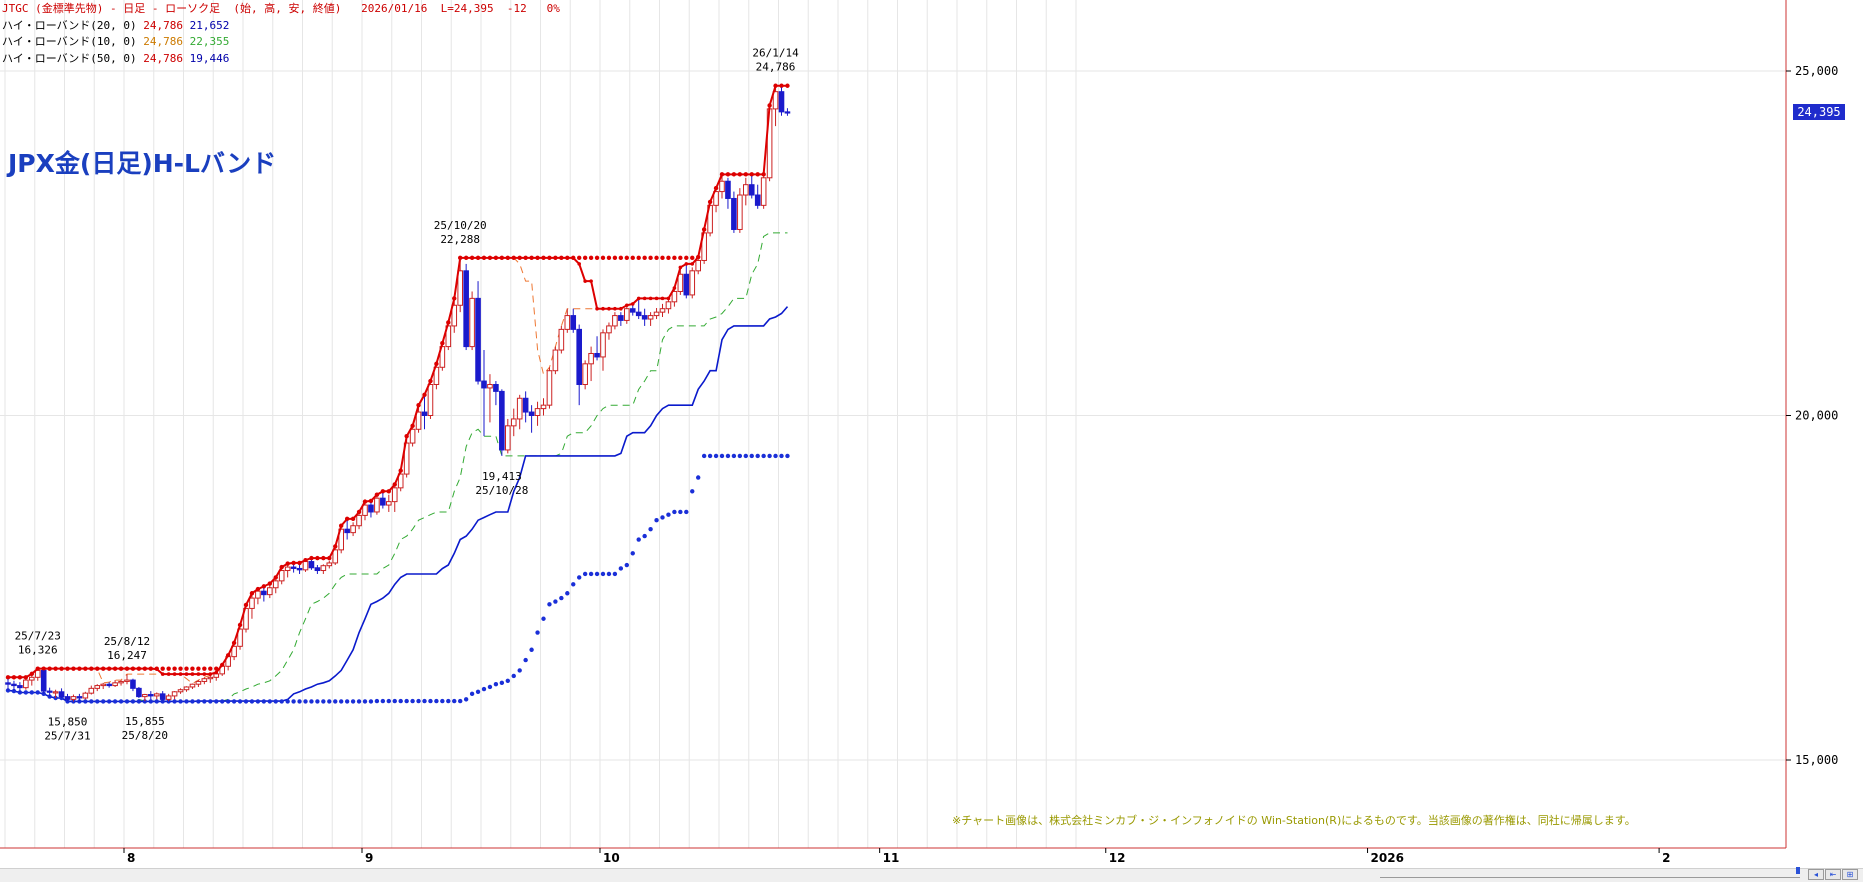  Describe the element at coordinates (1816, 874) in the screenshot. I see `scroll-left-icon: ◂` at that location.